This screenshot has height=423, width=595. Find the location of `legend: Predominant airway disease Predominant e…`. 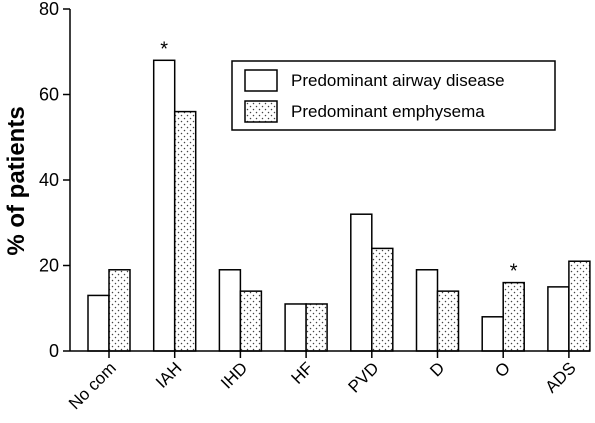

legend: Predominant airway disease Predominant e… is located at coordinates (393, 95).